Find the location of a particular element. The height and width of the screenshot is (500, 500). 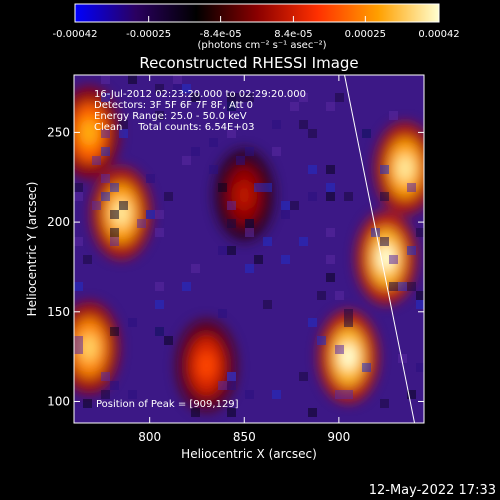

solar-limb-line is located at coordinates (380, 249).